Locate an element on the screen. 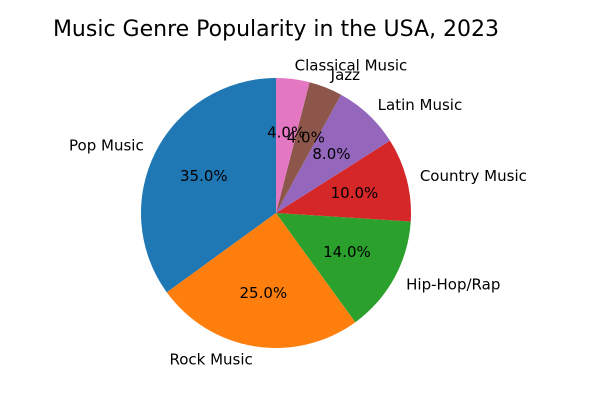 The width and height of the screenshot is (600, 400). slice-percentage: 25.0% is located at coordinates (264, 293).